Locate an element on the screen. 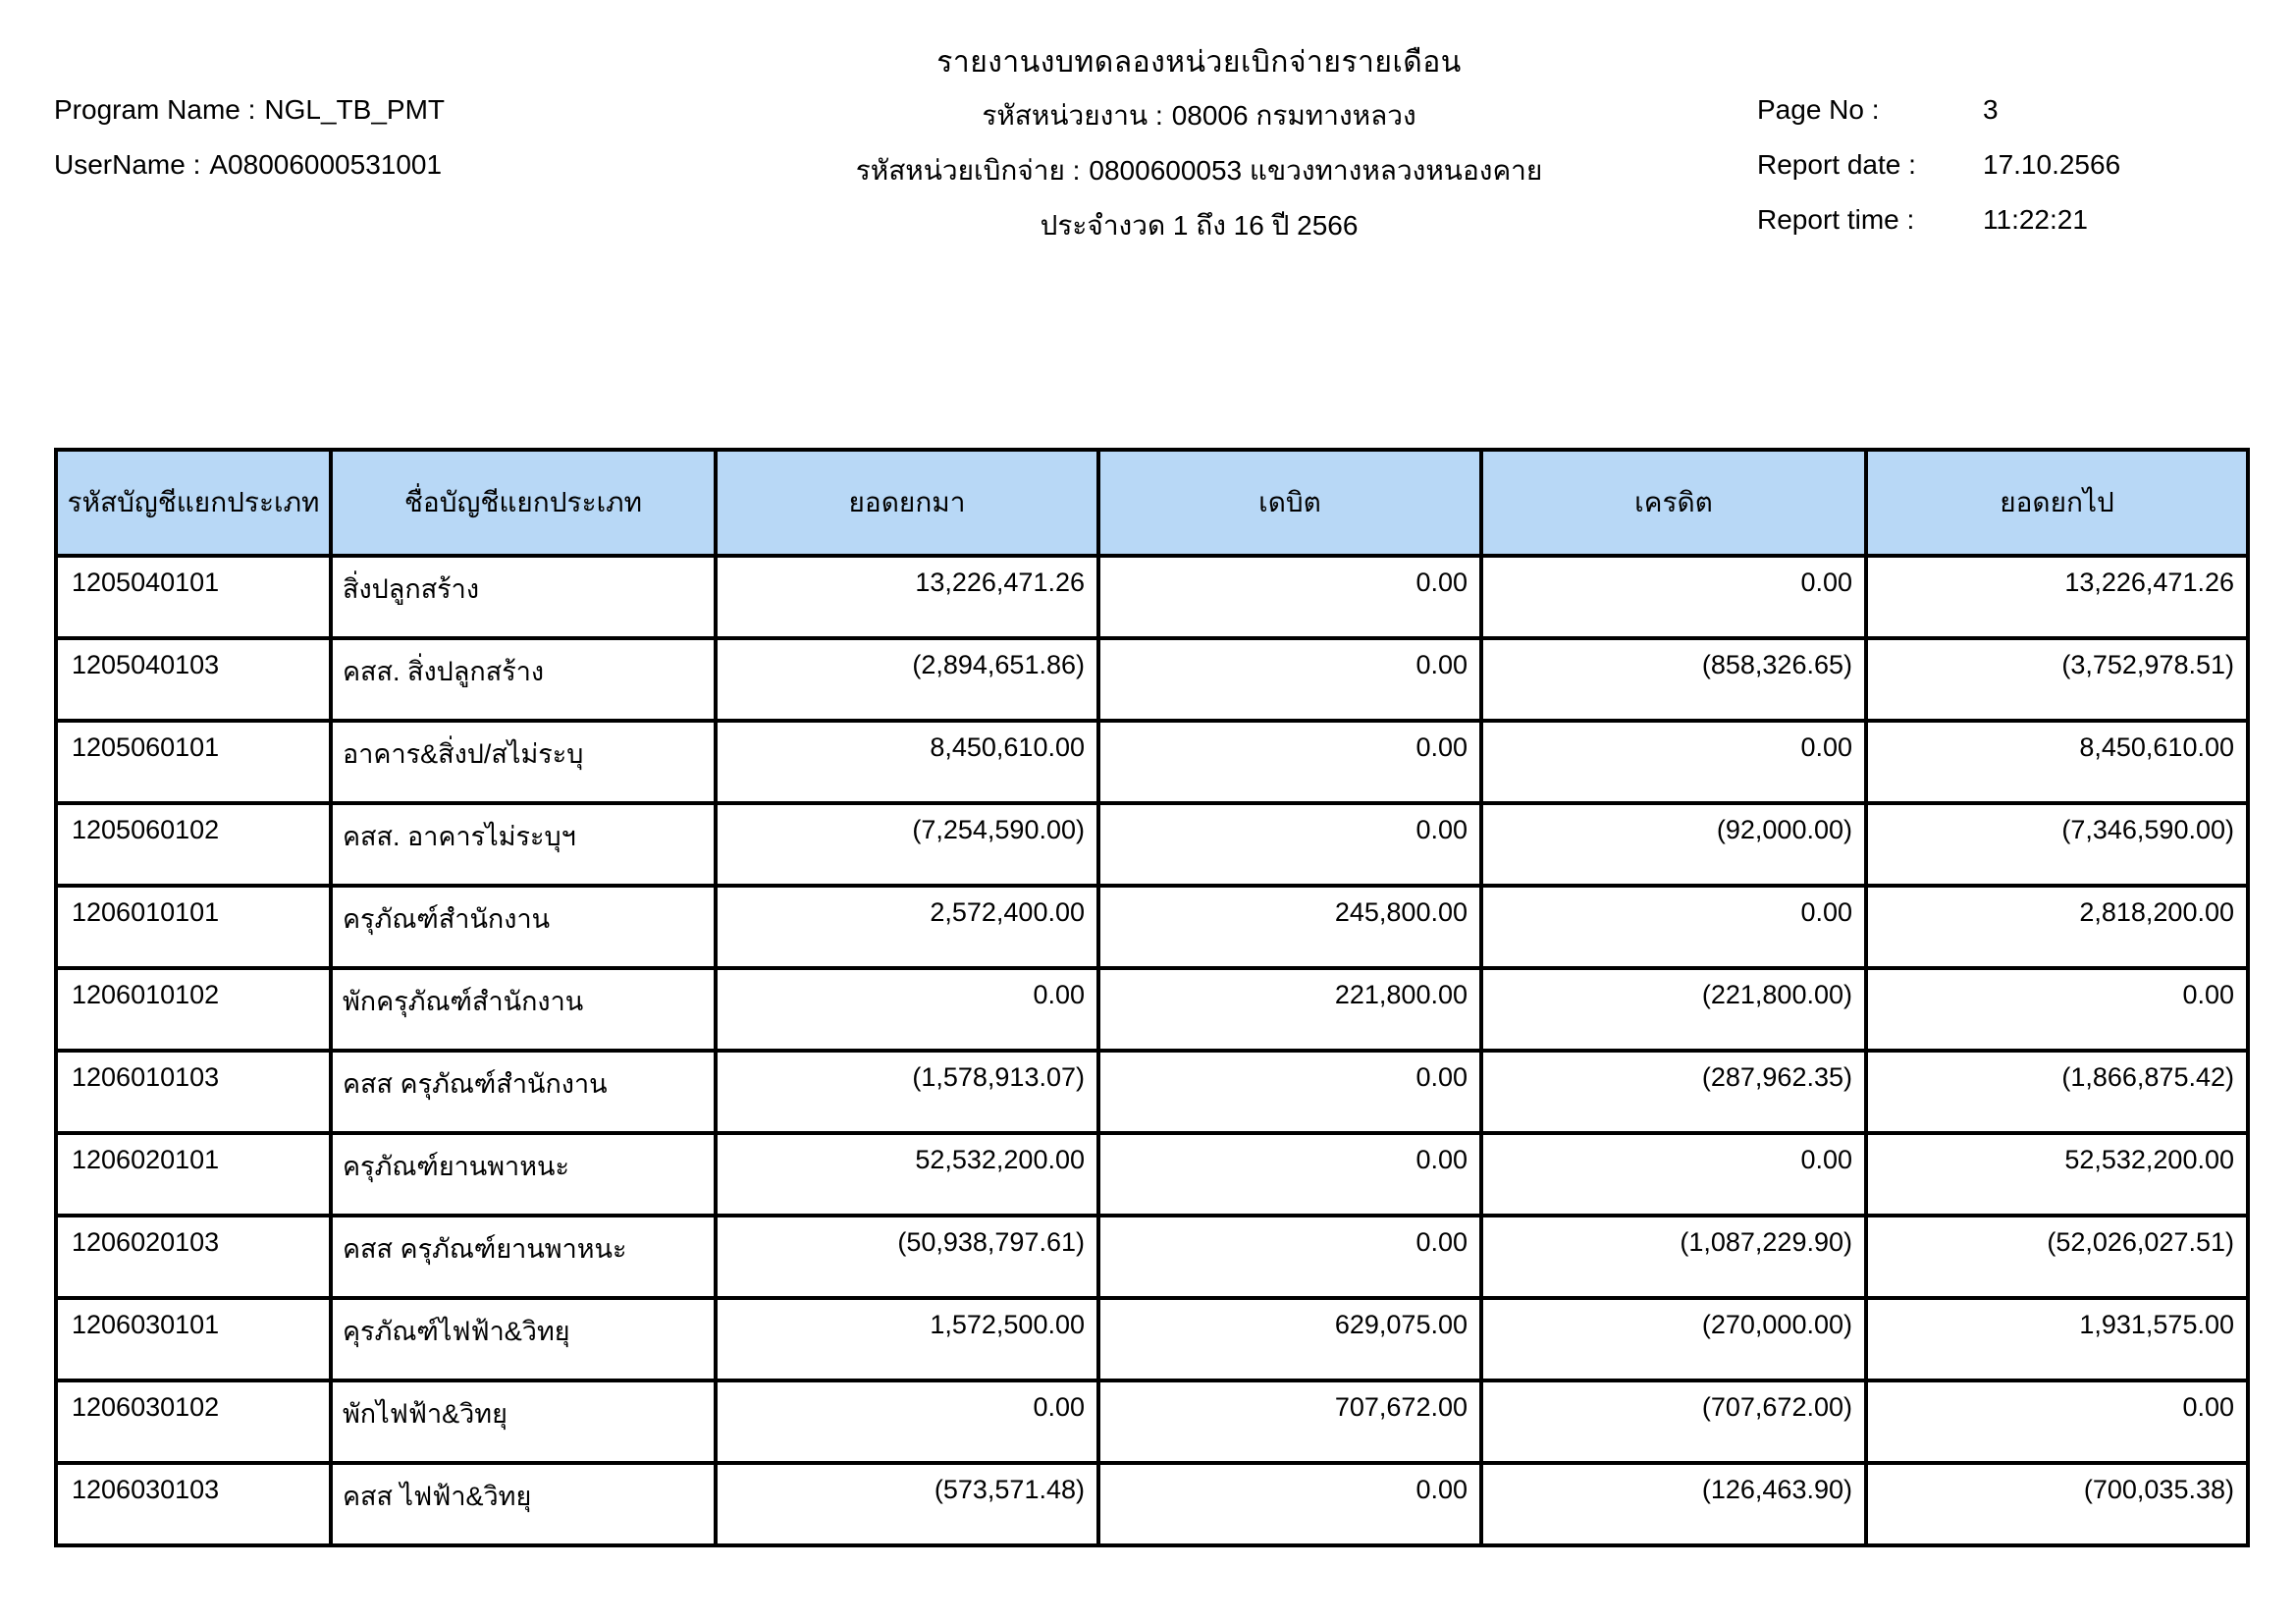  col-header-balance-forward: ยอดยกไป is located at coordinates (2057, 503).